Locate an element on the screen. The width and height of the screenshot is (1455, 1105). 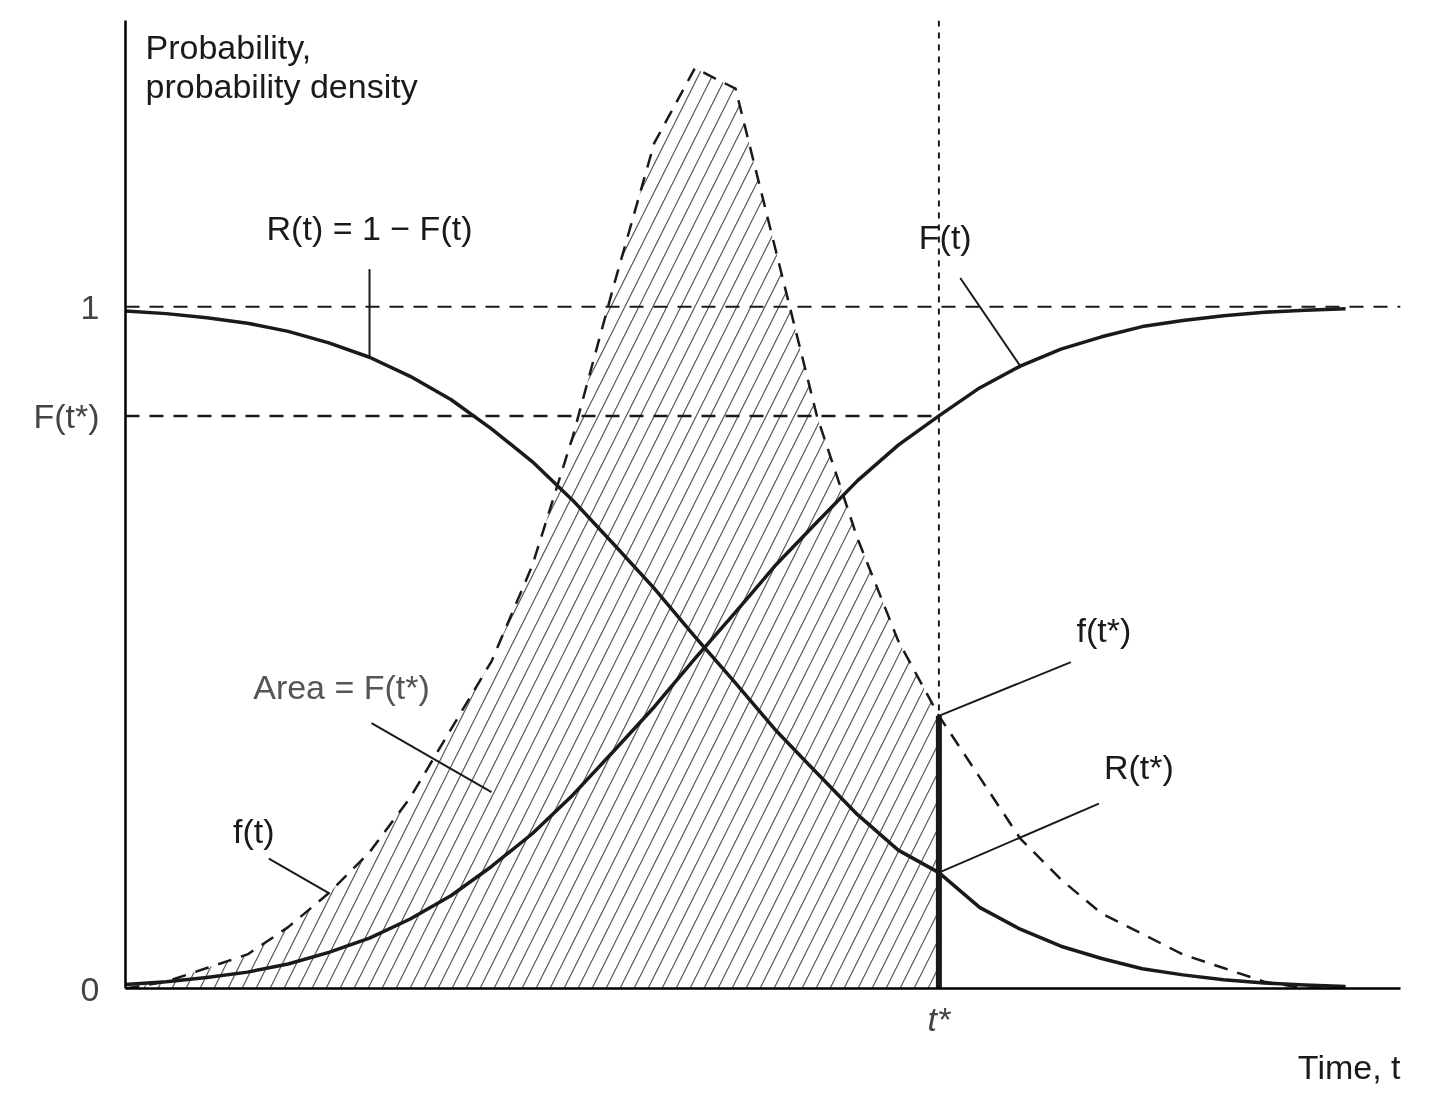
series-label: f(t) is located at coordinates (254, 830).